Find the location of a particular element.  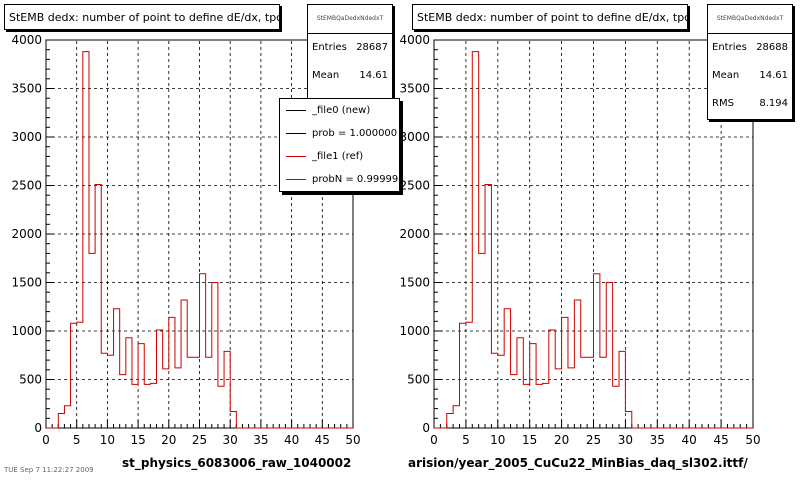

legend-line-probn is located at coordinates (296, 179).